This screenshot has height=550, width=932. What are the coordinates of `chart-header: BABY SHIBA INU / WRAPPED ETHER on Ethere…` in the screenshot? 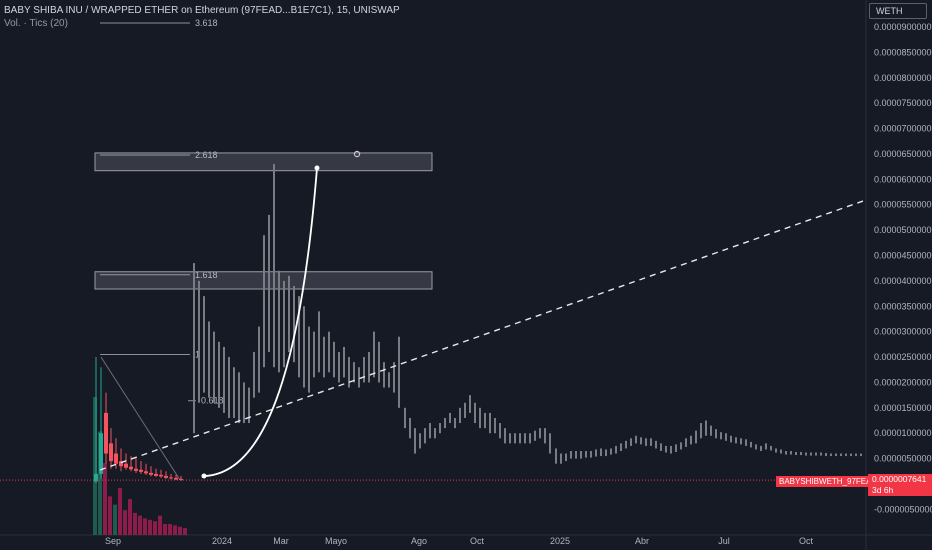 It's located at (202, 17).